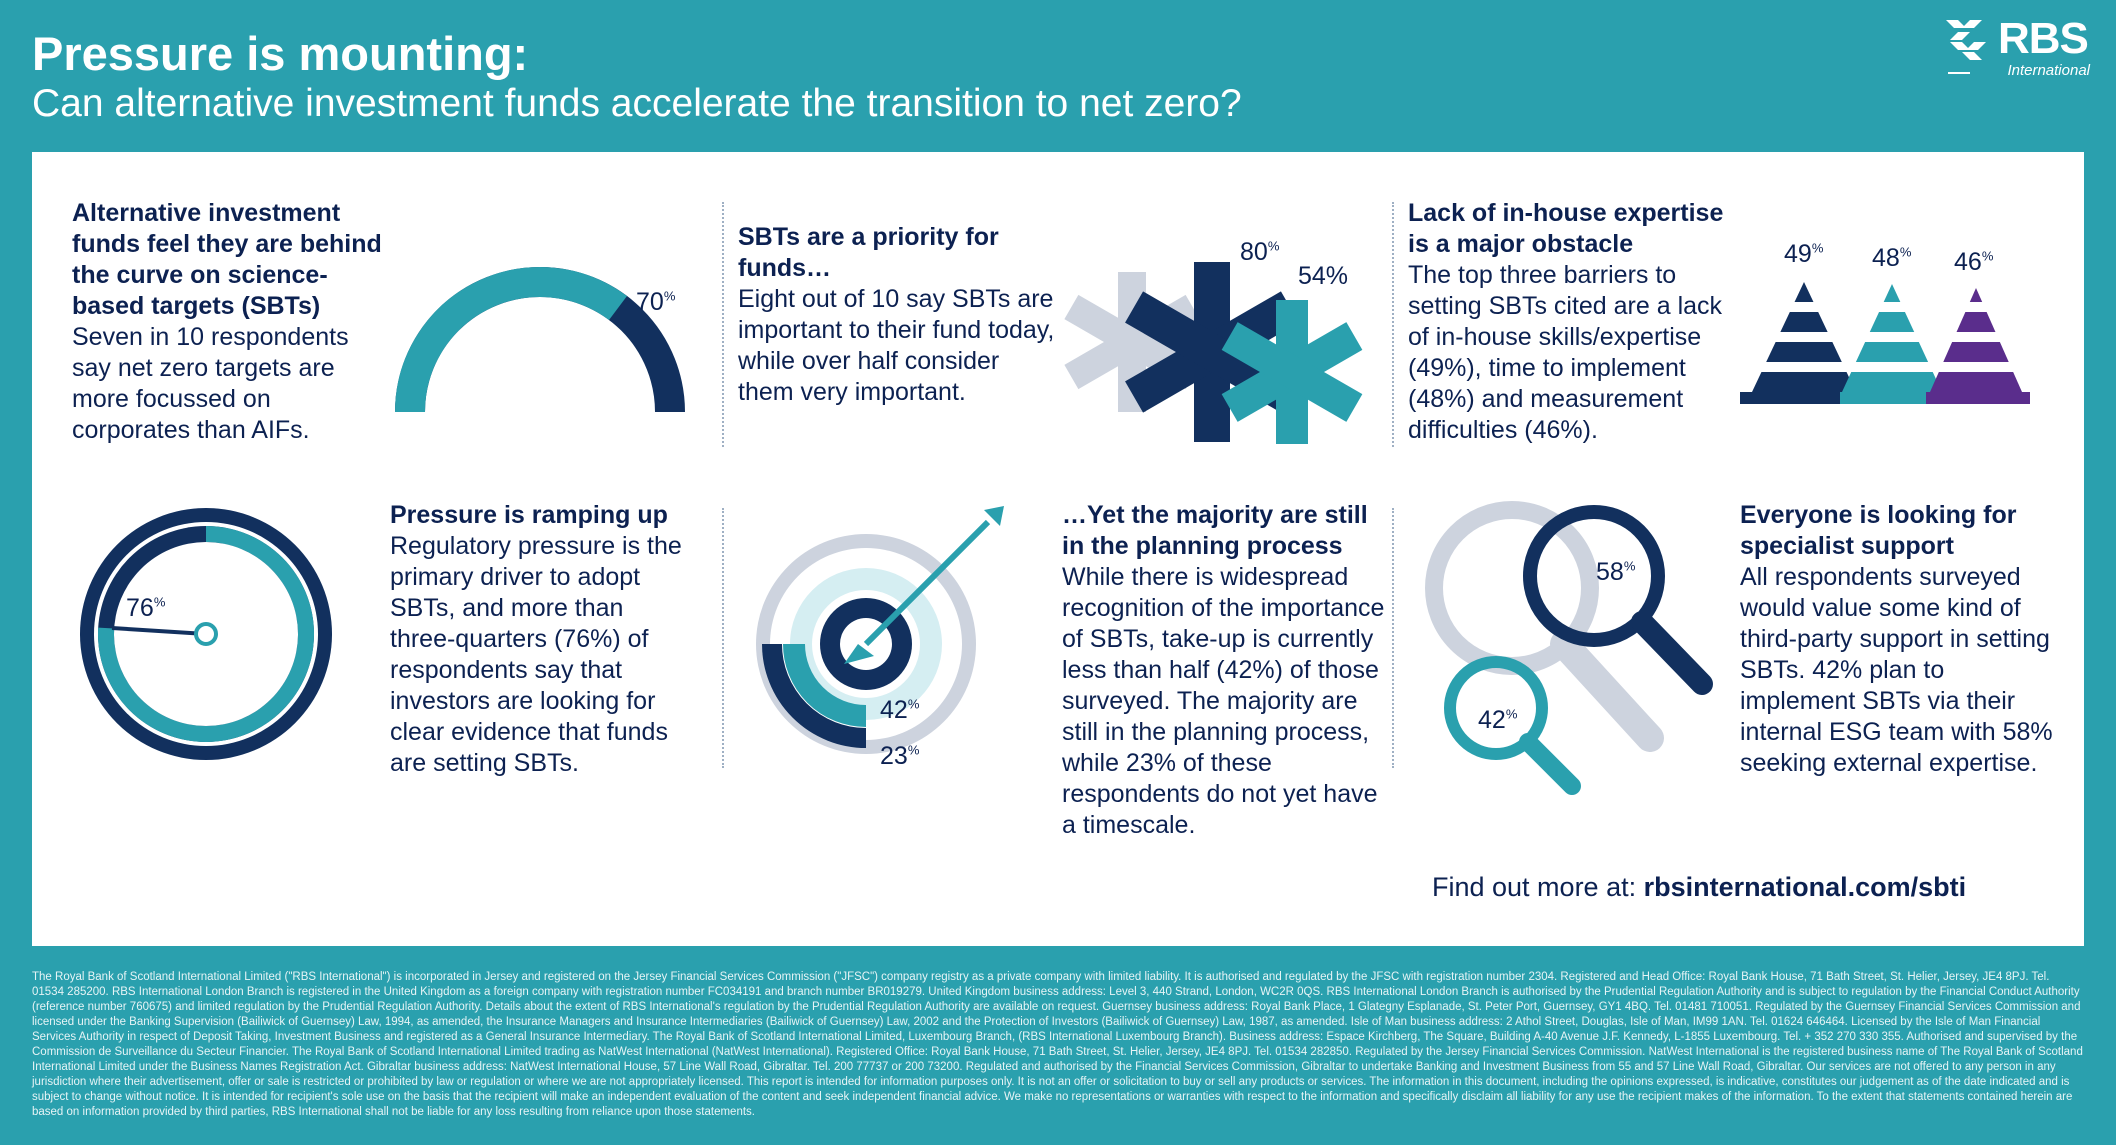  I want to click on cta-label: Find out more at:, so click(1538, 887).